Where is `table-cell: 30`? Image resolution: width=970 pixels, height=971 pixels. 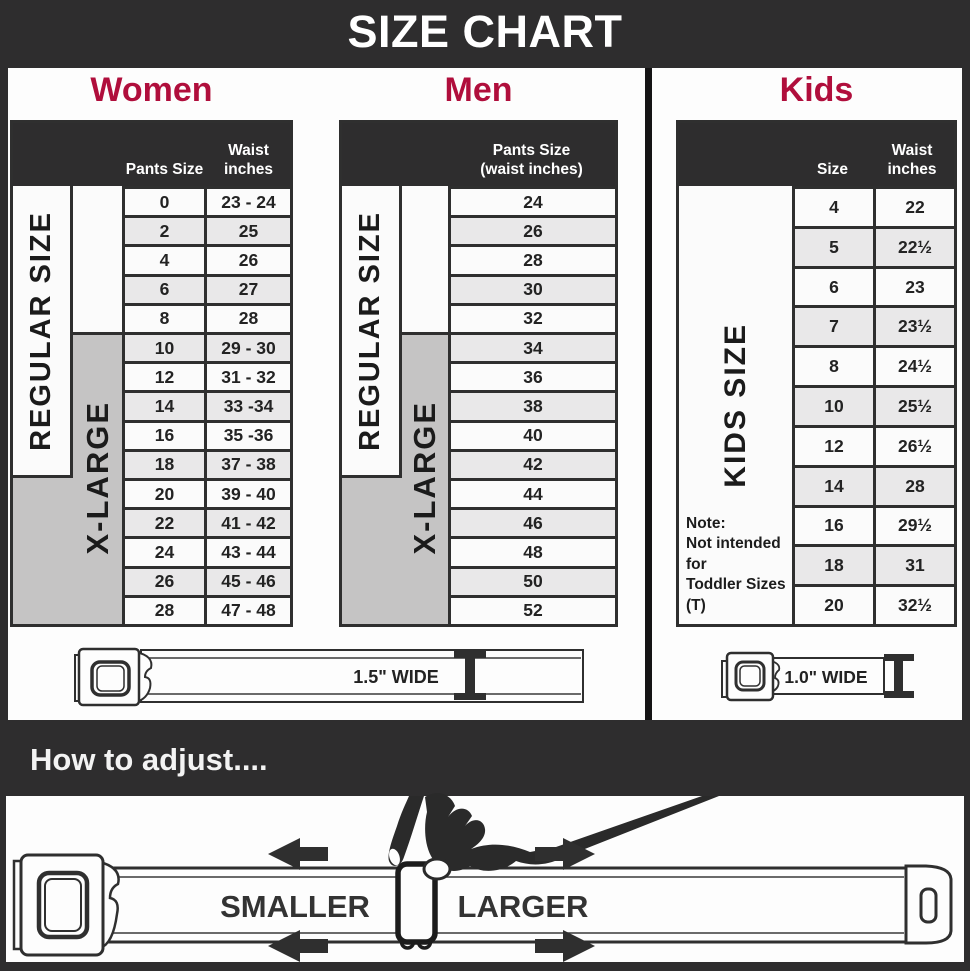 table-cell: 30 is located at coordinates (533, 289).